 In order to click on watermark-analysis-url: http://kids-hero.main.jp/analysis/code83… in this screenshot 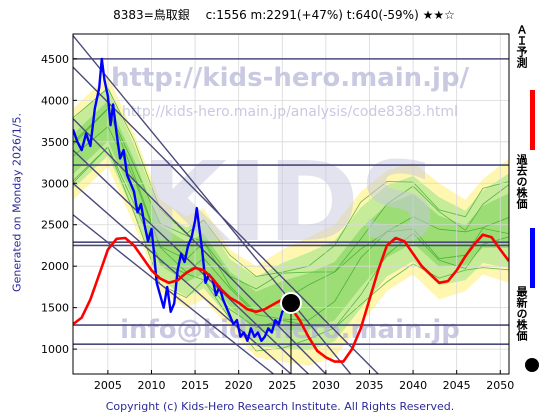, I will do `click(290, 112)`.